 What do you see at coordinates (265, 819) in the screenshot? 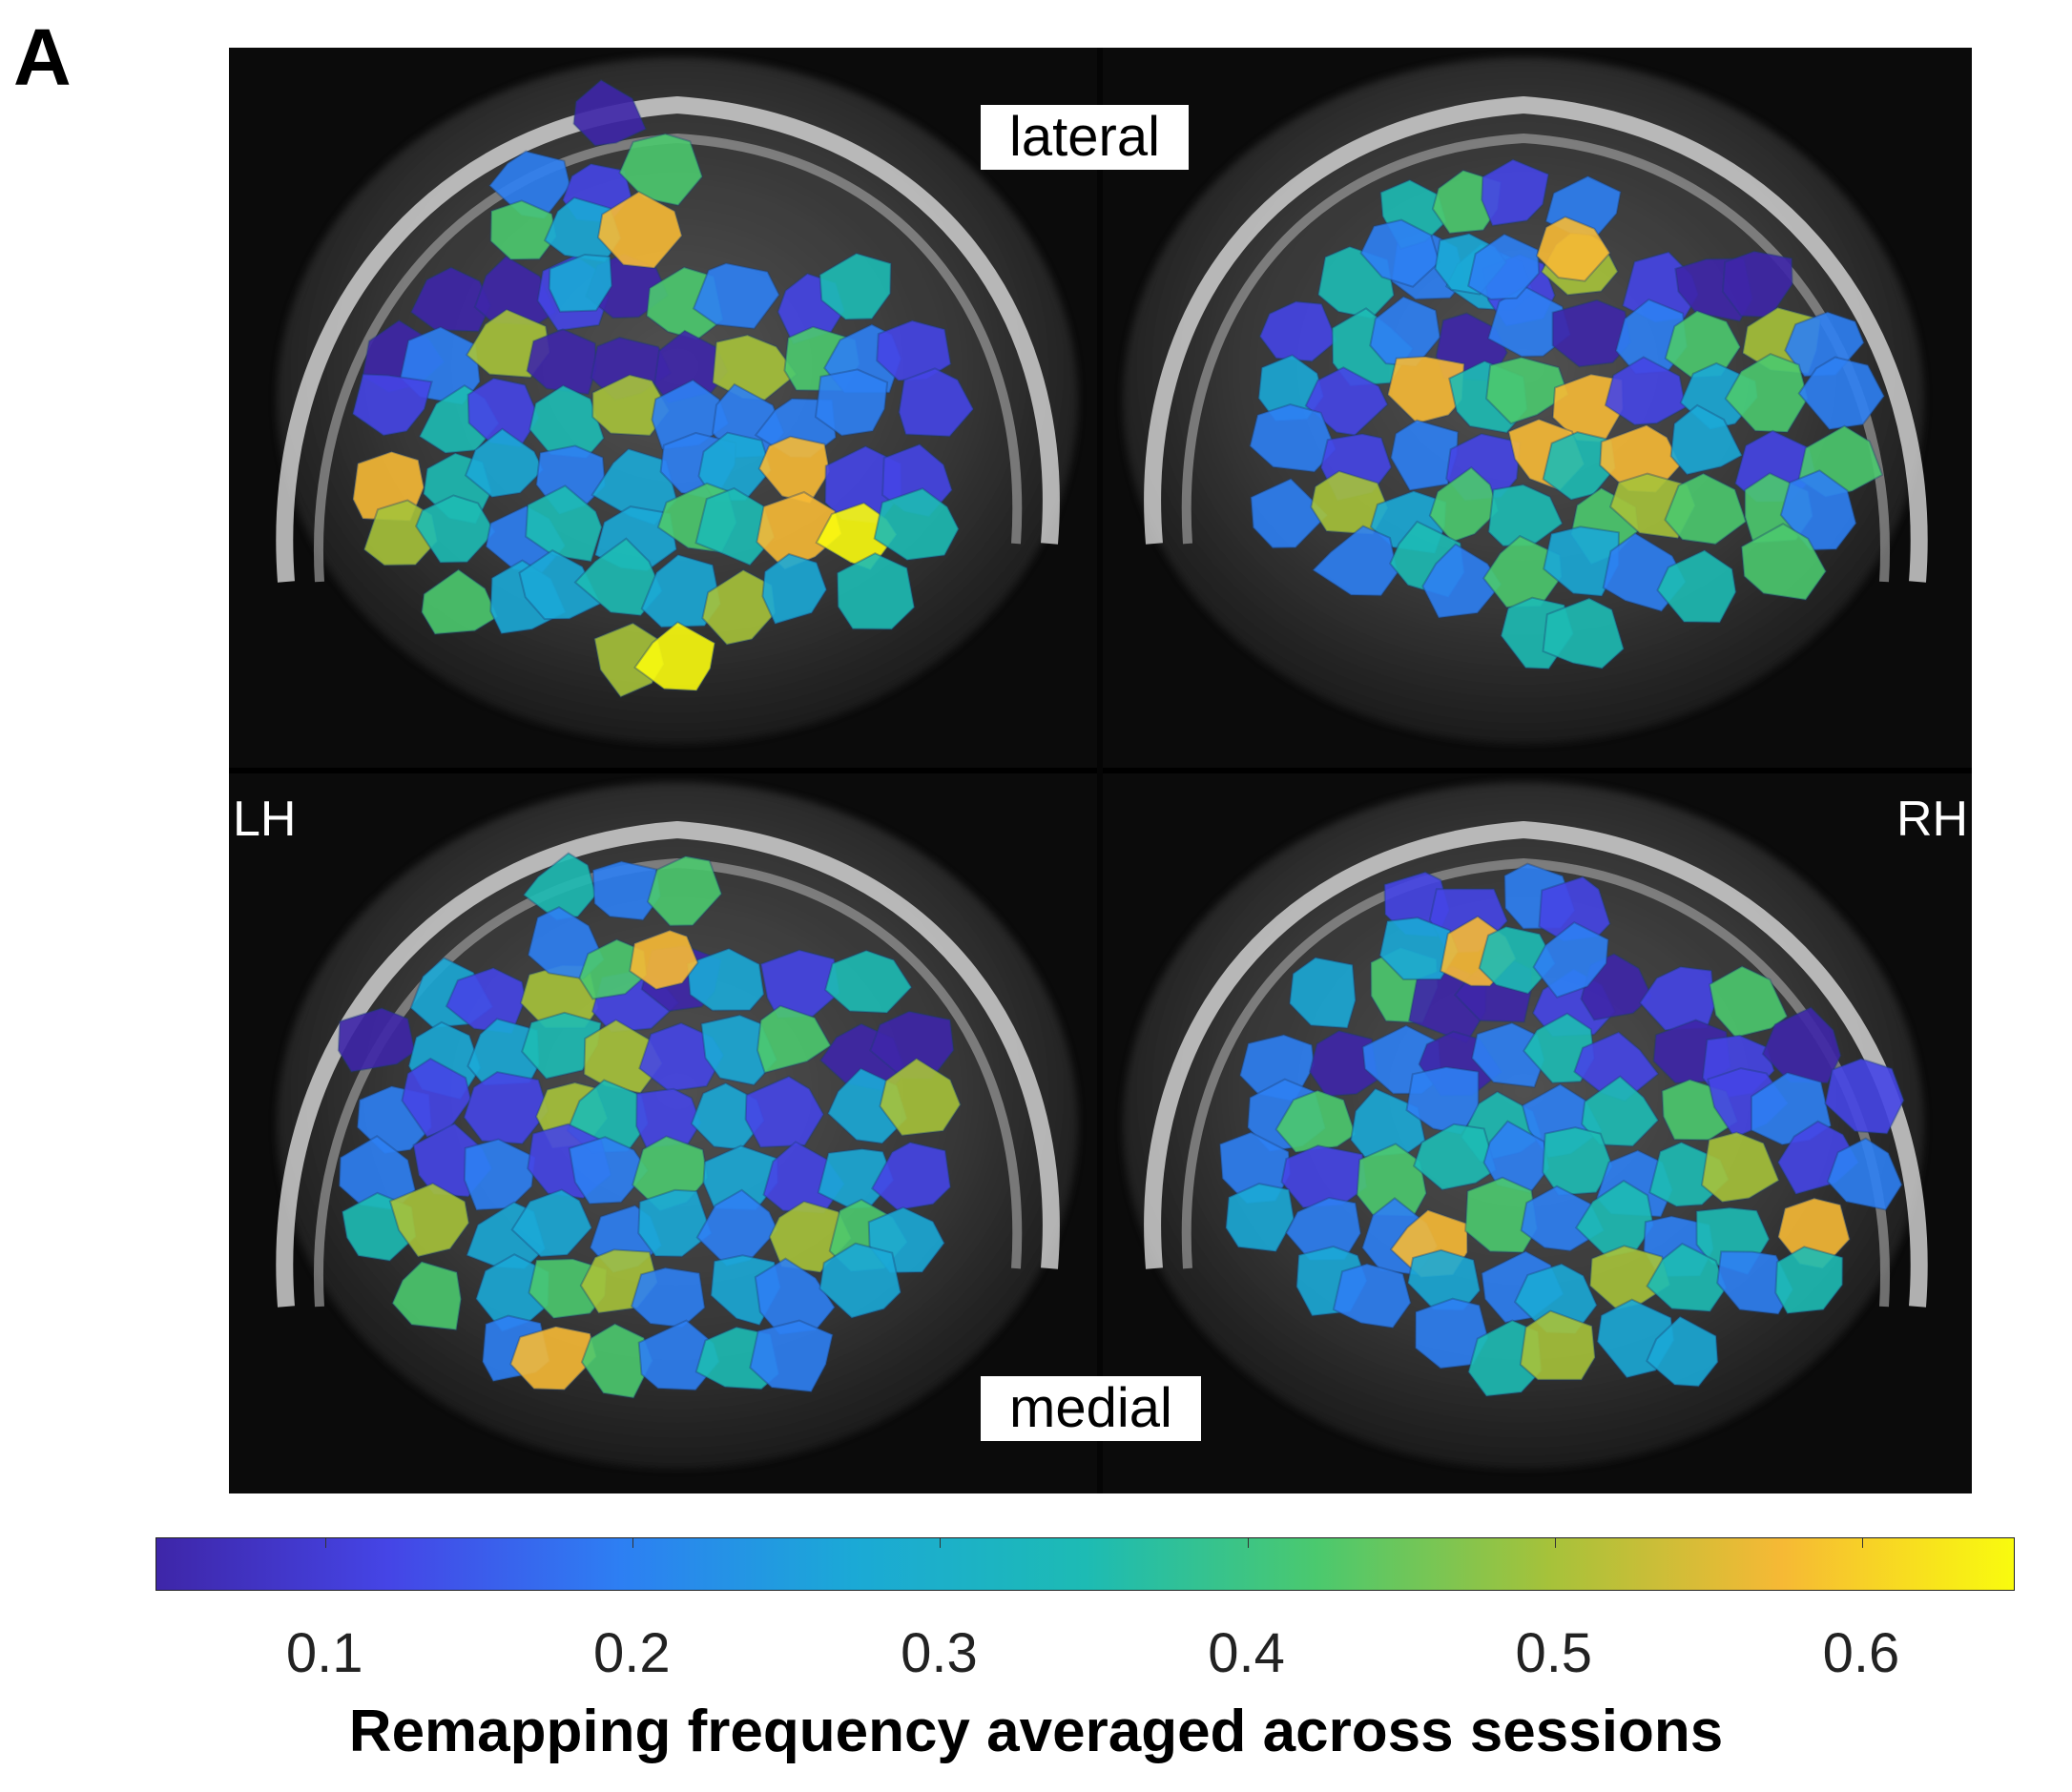
I see `hemisphere-label-left: LH` at bounding box center [265, 819].